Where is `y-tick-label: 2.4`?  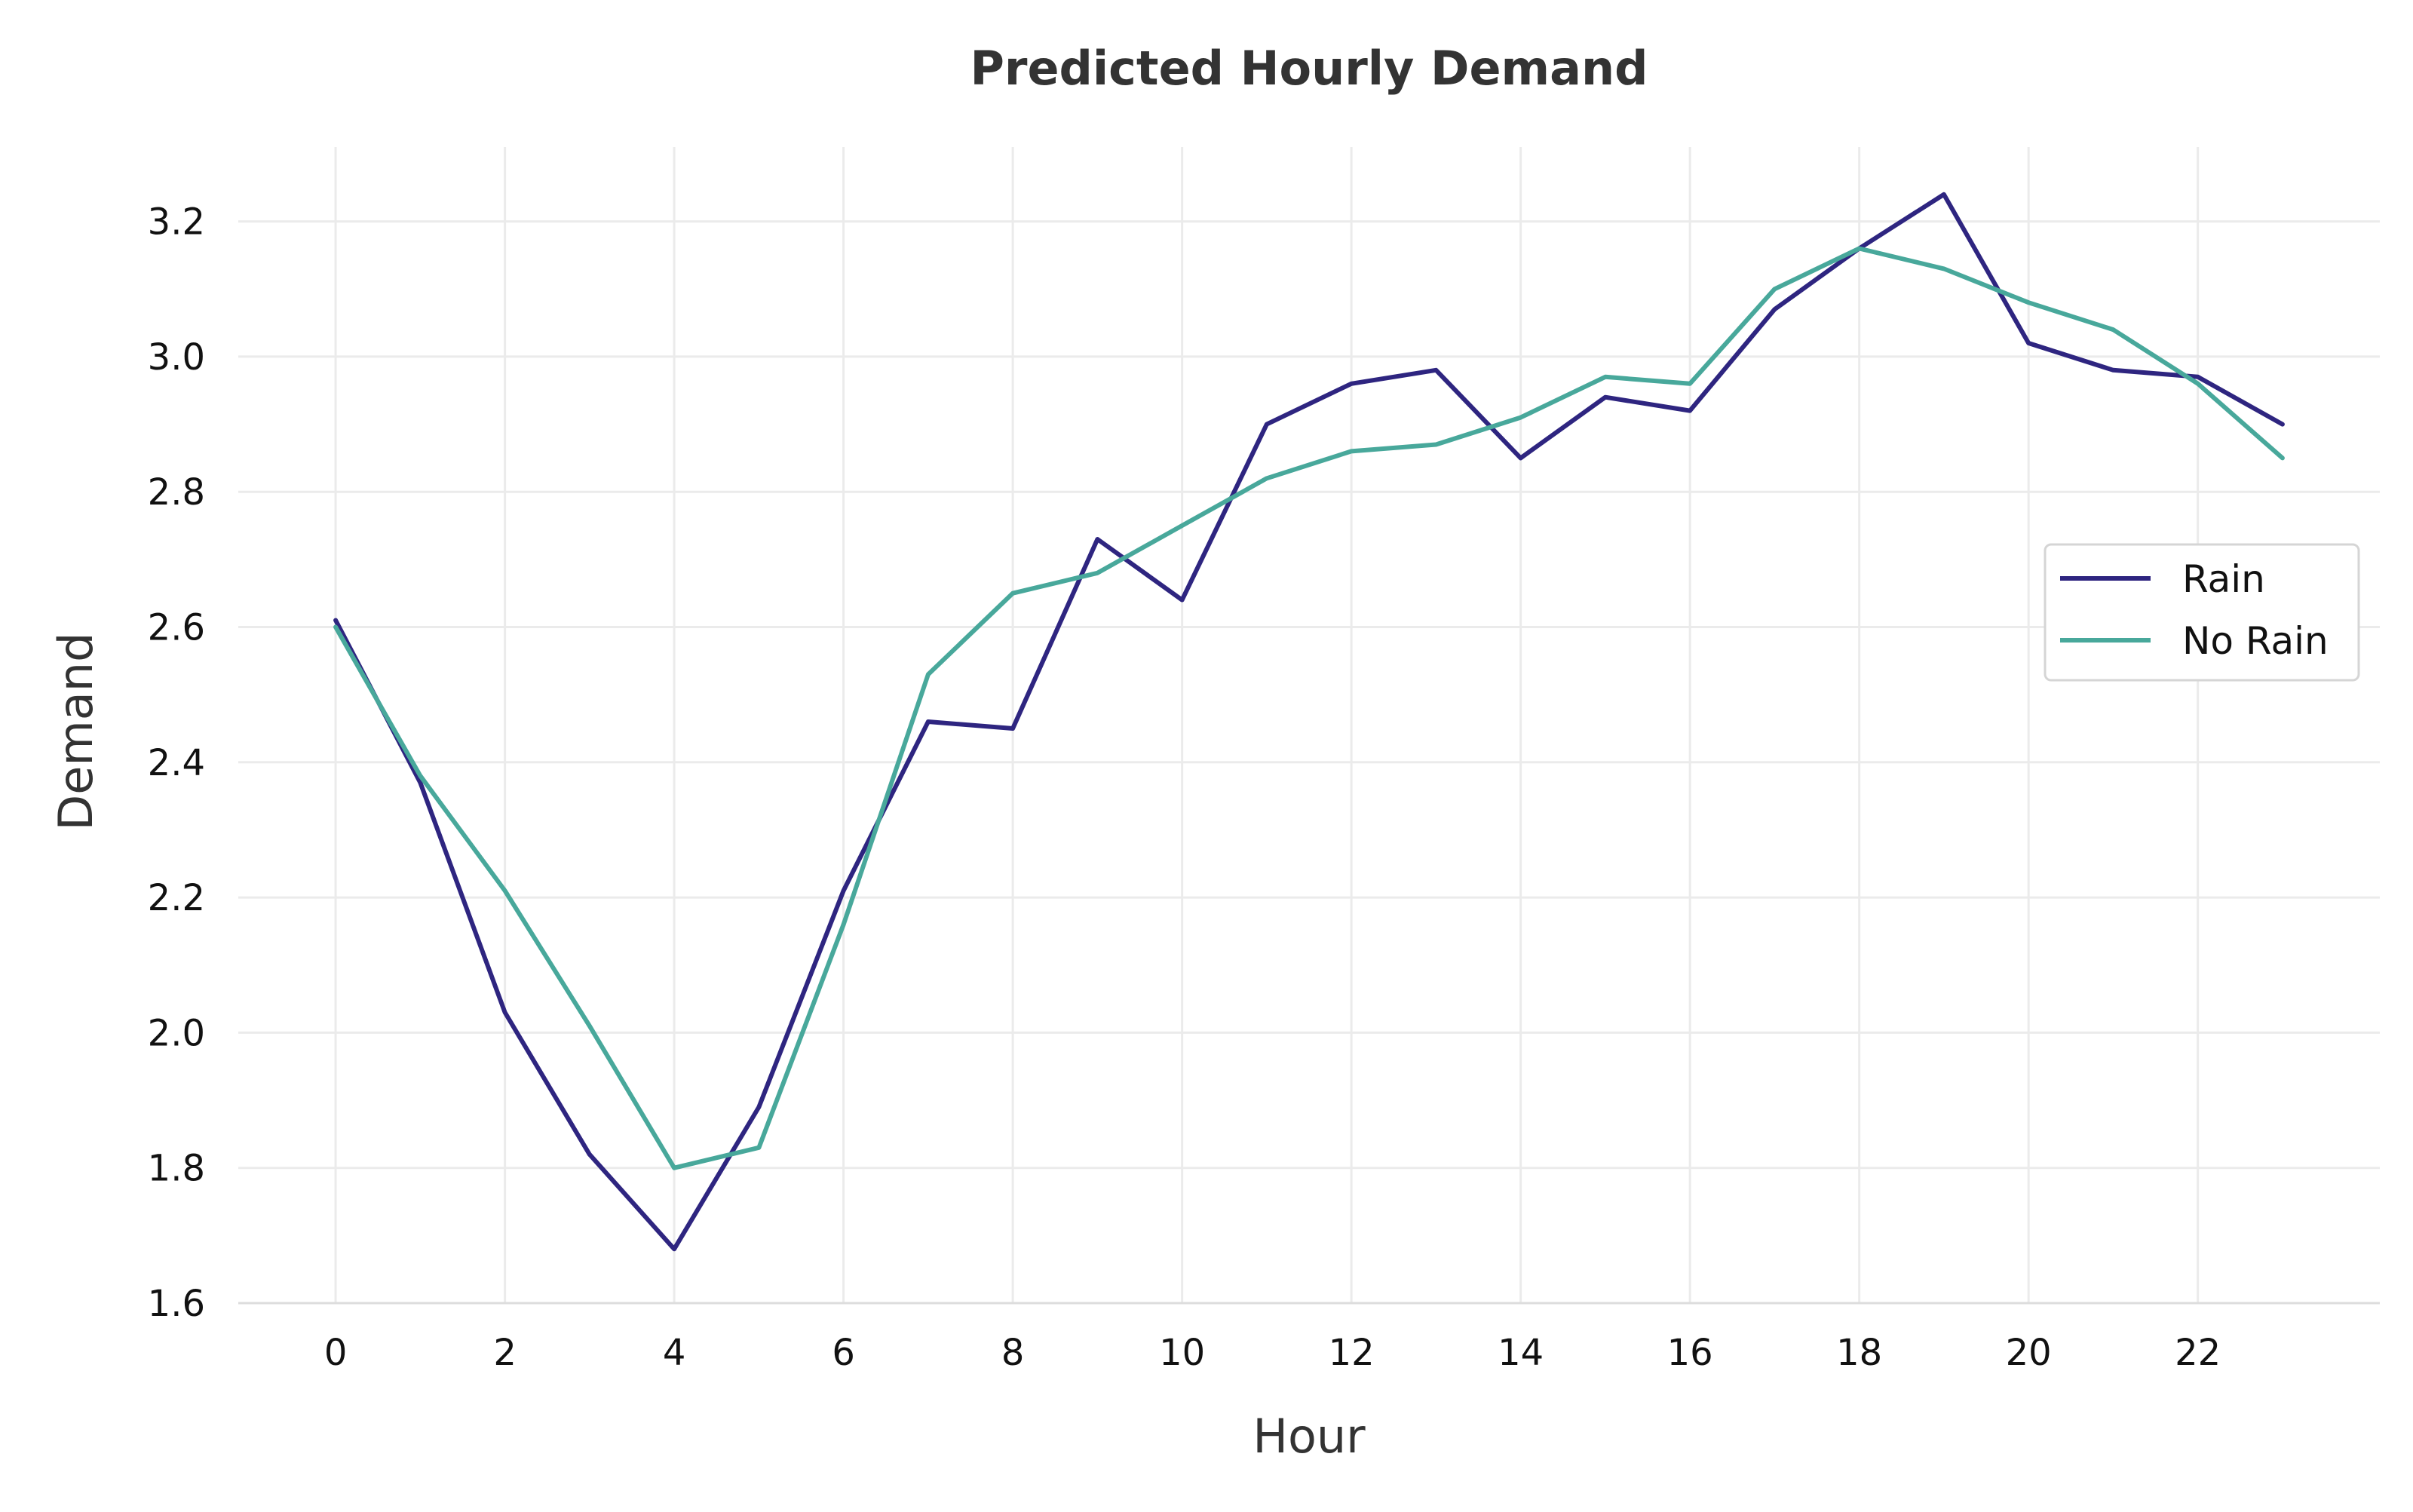 y-tick-label: 2.4 is located at coordinates (176, 763).